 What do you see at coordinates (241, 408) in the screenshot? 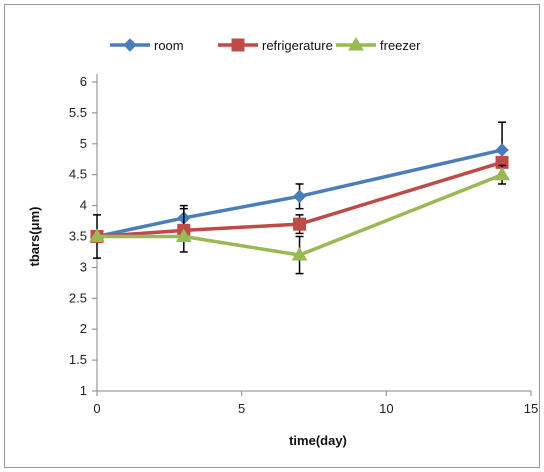
I see `x-tick-label: 5` at bounding box center [241, 408].